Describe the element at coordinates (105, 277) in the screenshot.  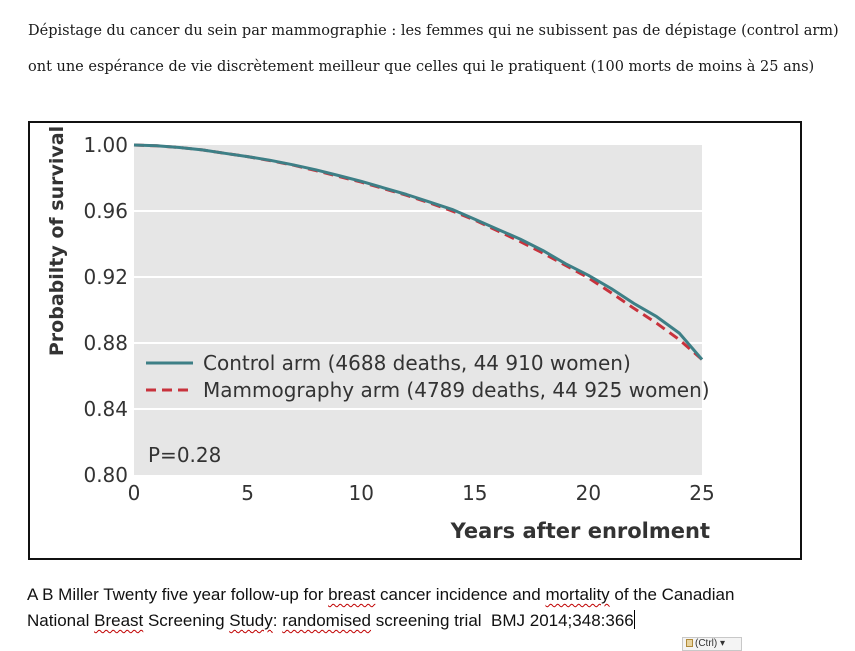
I see `y-tick-label: 0.92` at that location.